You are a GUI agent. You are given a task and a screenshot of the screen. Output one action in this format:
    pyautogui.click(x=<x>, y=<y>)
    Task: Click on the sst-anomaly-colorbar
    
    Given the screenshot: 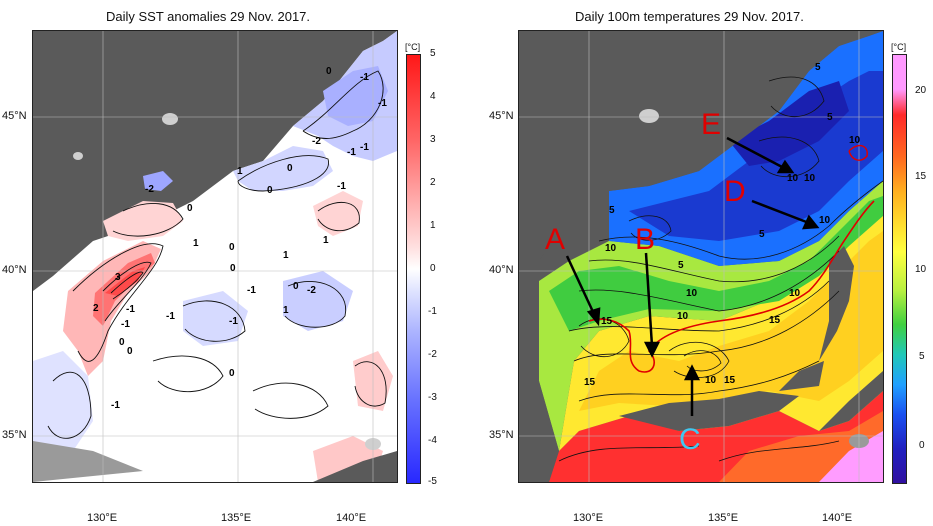 What is the action you would take?
    pyautogui.click(x=413, y=269)
    